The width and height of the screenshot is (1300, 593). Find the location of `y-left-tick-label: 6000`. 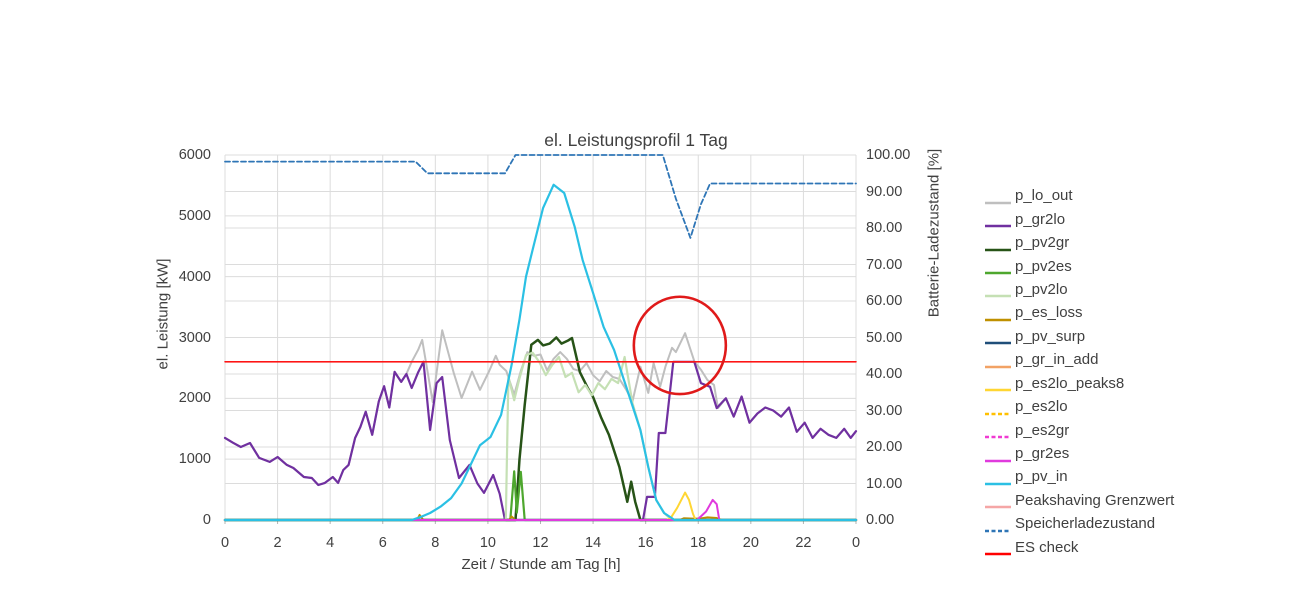

y-left-tick-label: 6000 is located at coordinates (194, 155).